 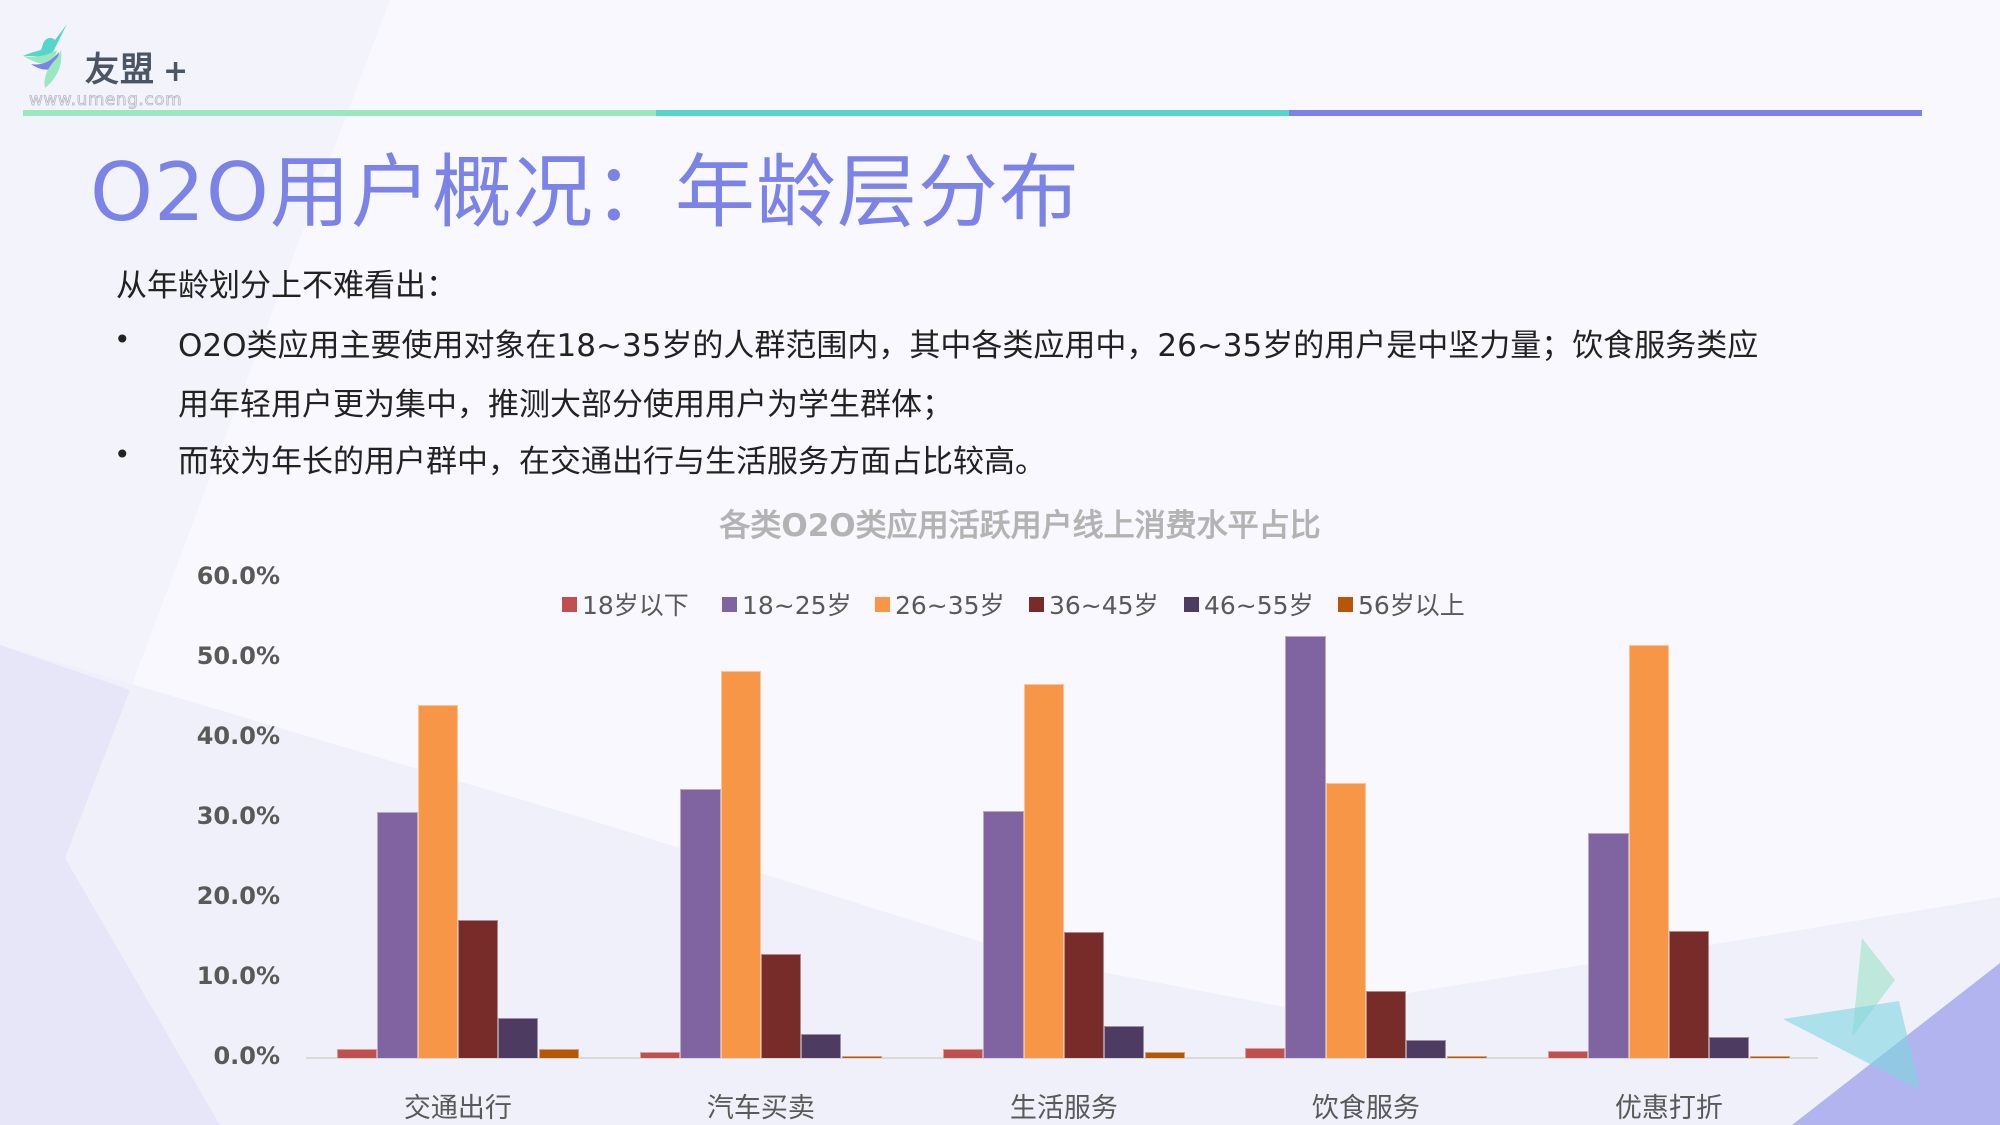 I want to click on brand-name: 友盟 +, so click(x=137, y=66).